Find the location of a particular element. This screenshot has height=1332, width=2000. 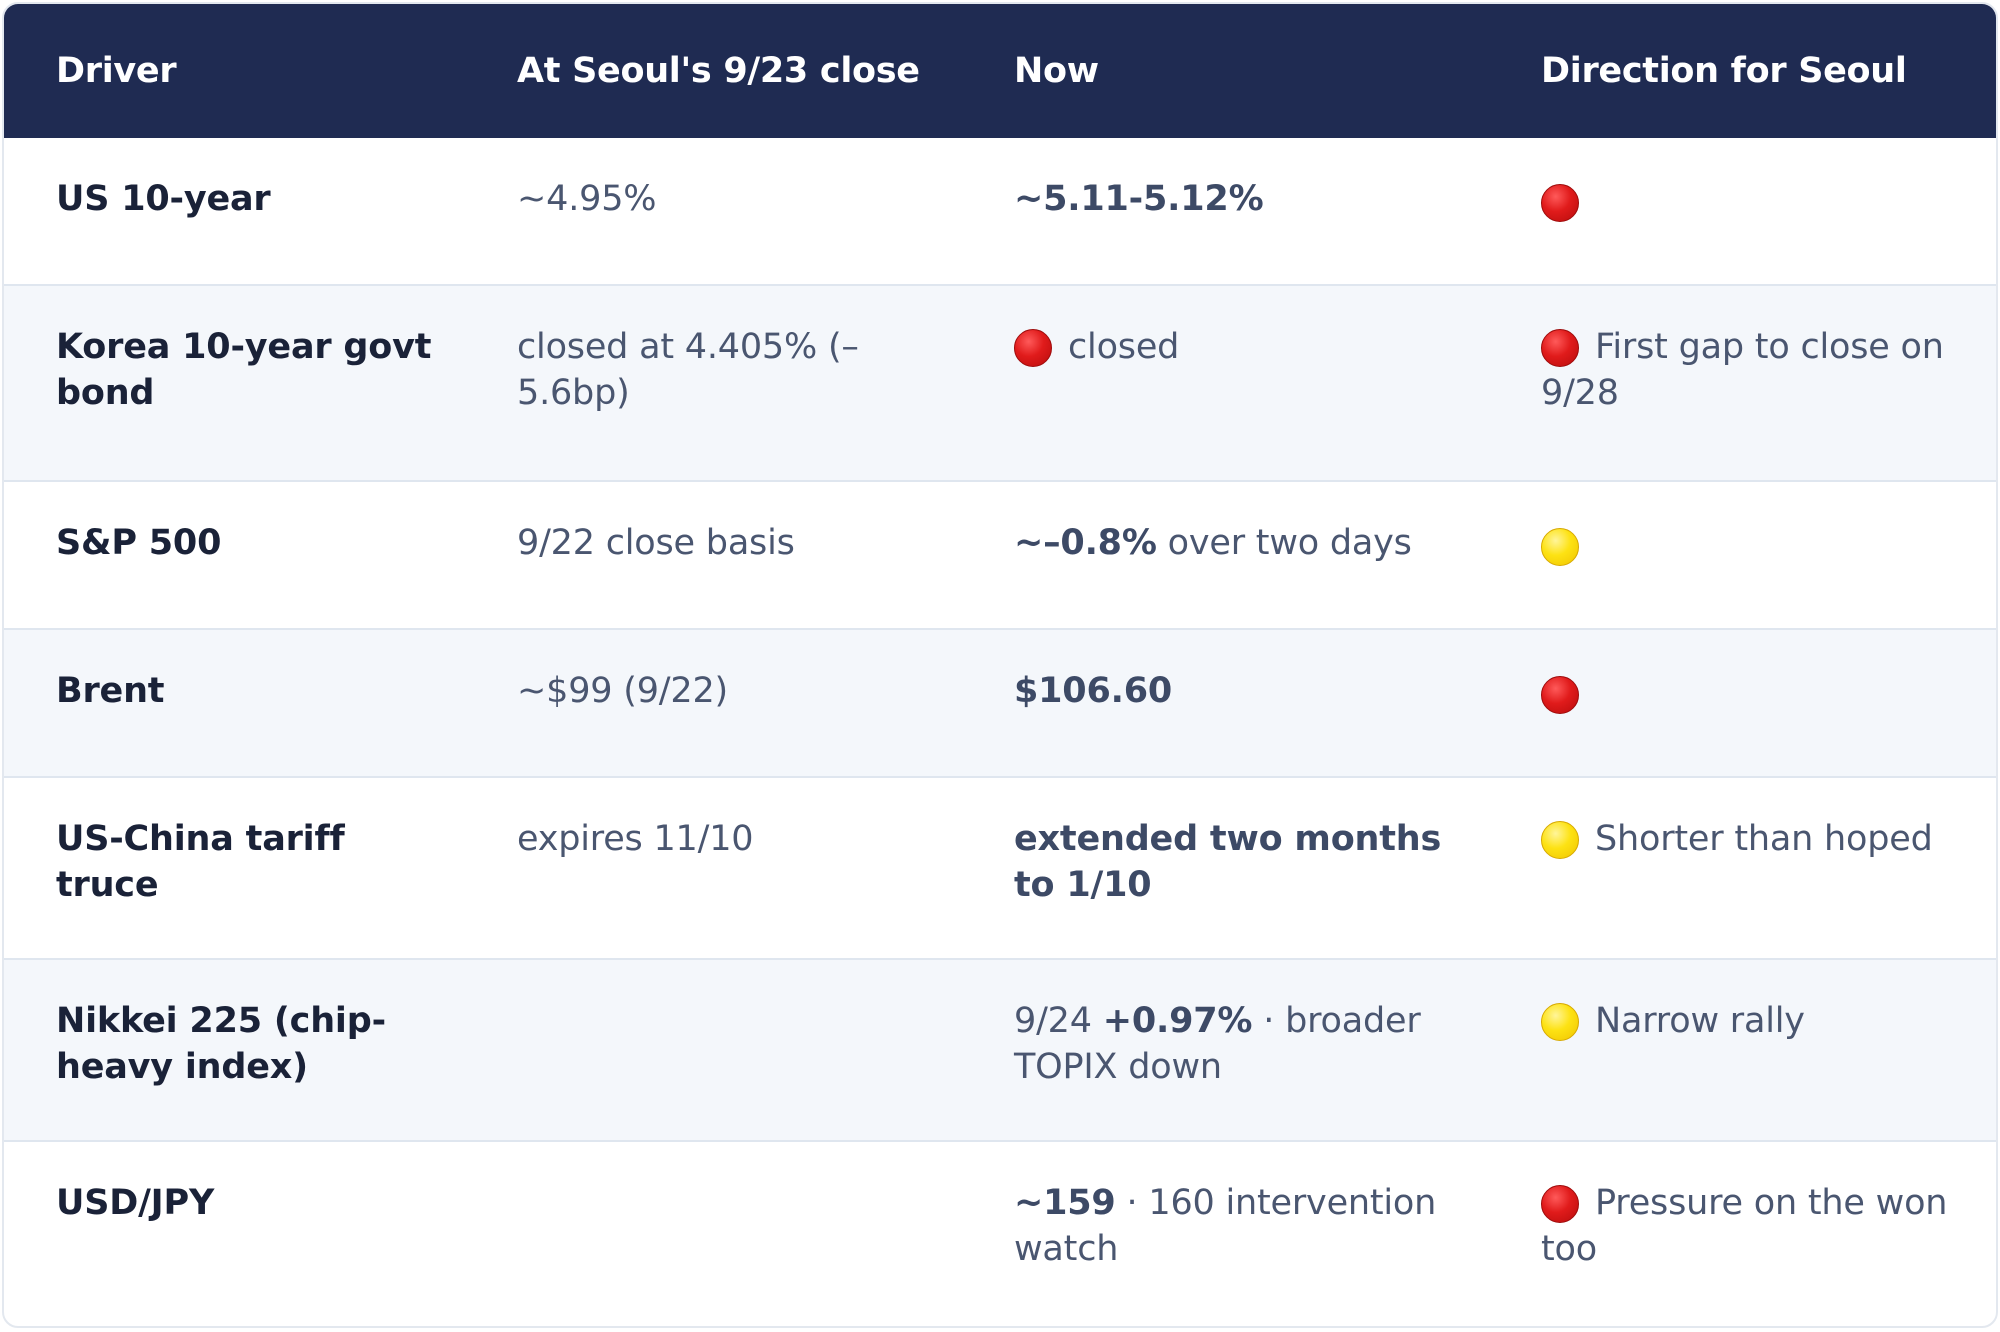

now-value: +0.97% is located at coordinates (1177, 1021).